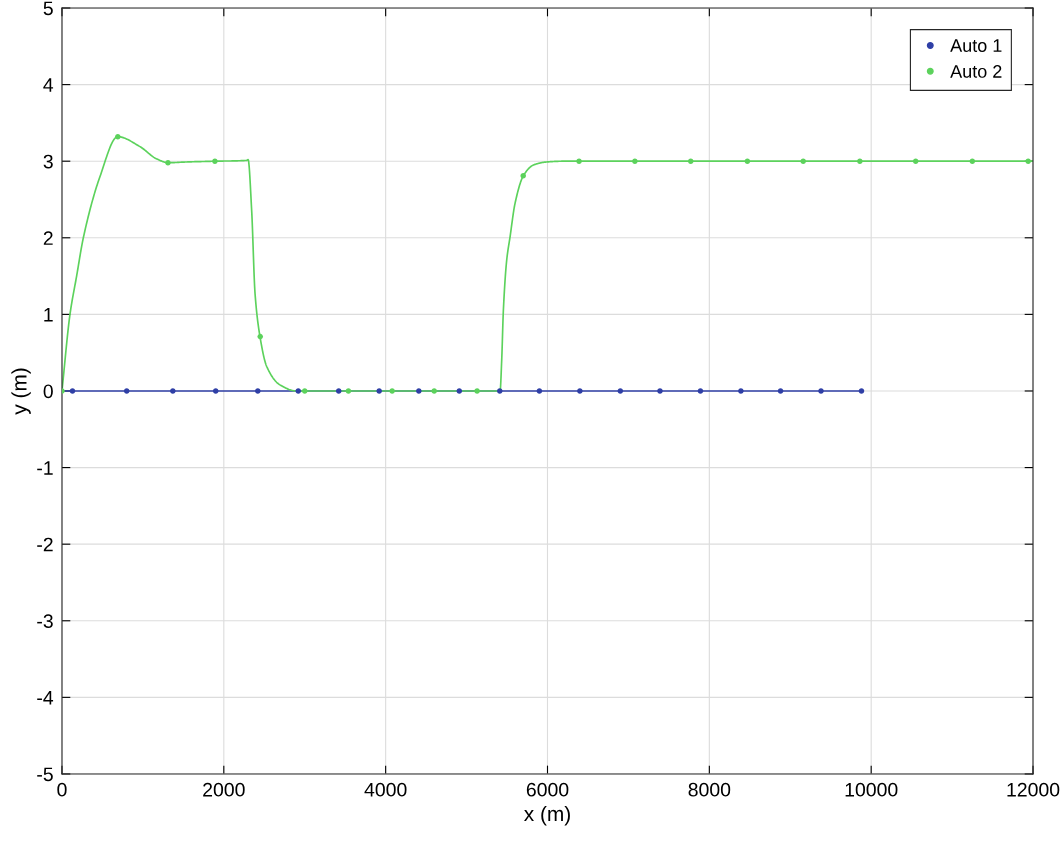 The height and width of the screenshot is (842, 1063). What do you see at coordinates (48, 315) in the screenshot?
I see `y-tick-label: 1` at bounding box center [48, 315].